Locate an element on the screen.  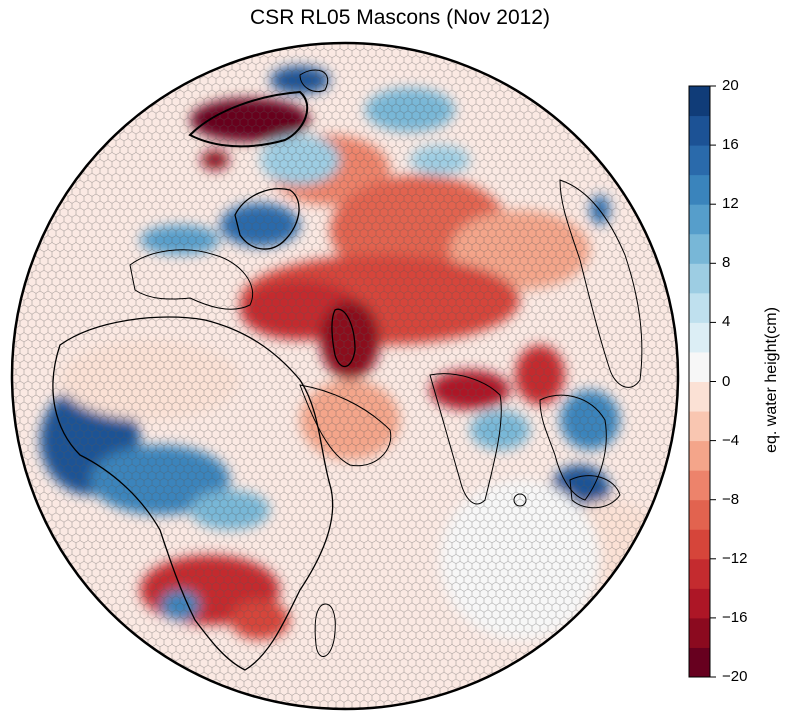
colorbar-tick-label: 12 is located at coordinates (730, 204).